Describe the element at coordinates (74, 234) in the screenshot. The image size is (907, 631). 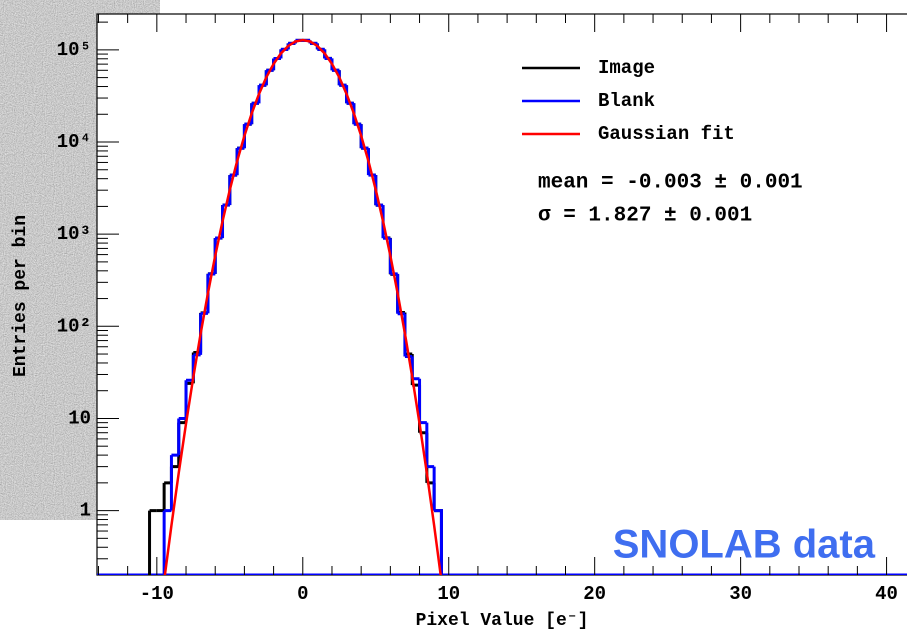
I see `y-tick-label: 10³` at that location.